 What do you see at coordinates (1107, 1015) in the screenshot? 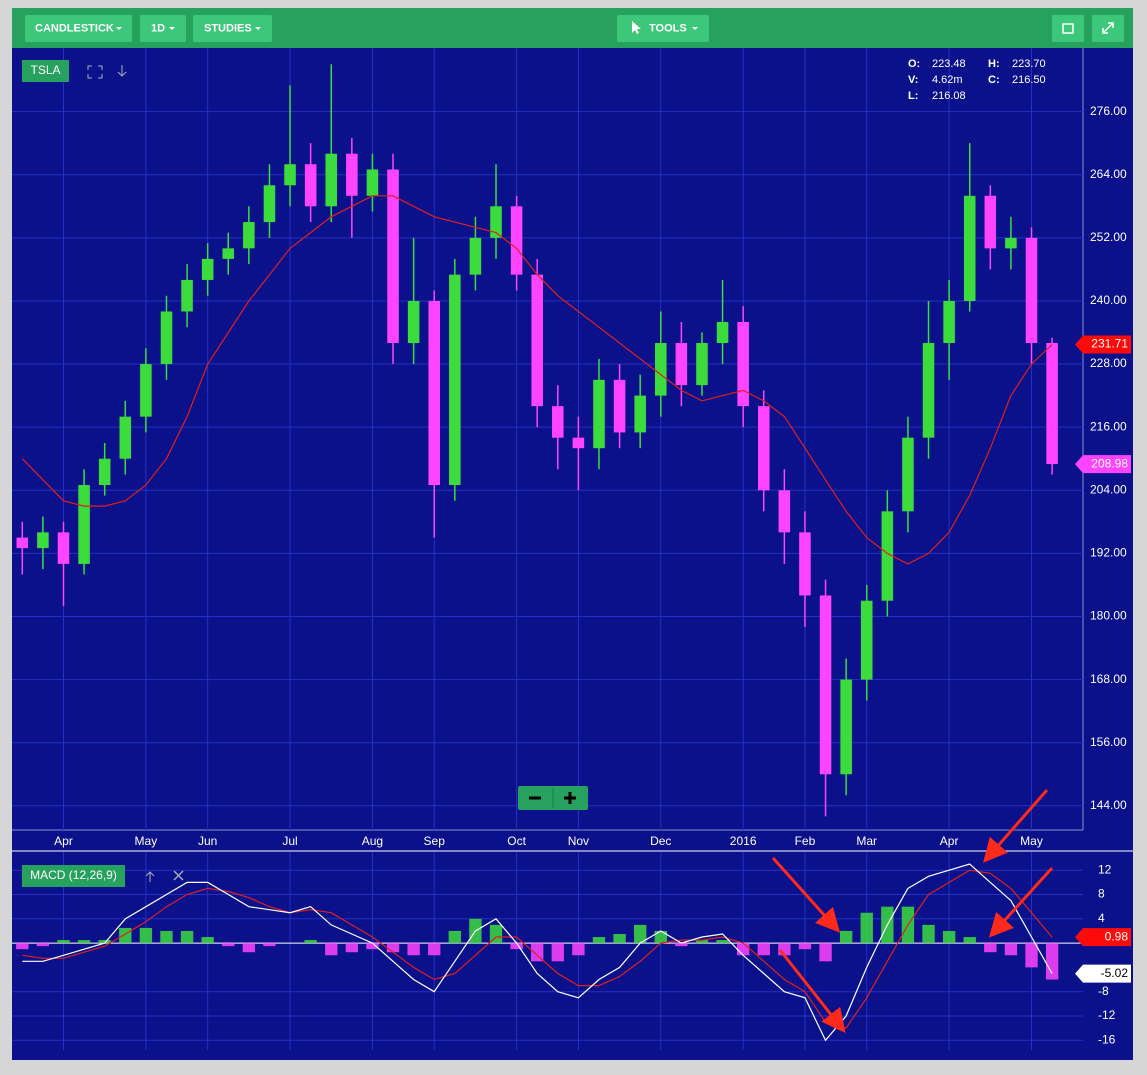
I see `y-tick-label: -12` at bounding box center [1107, 1015].